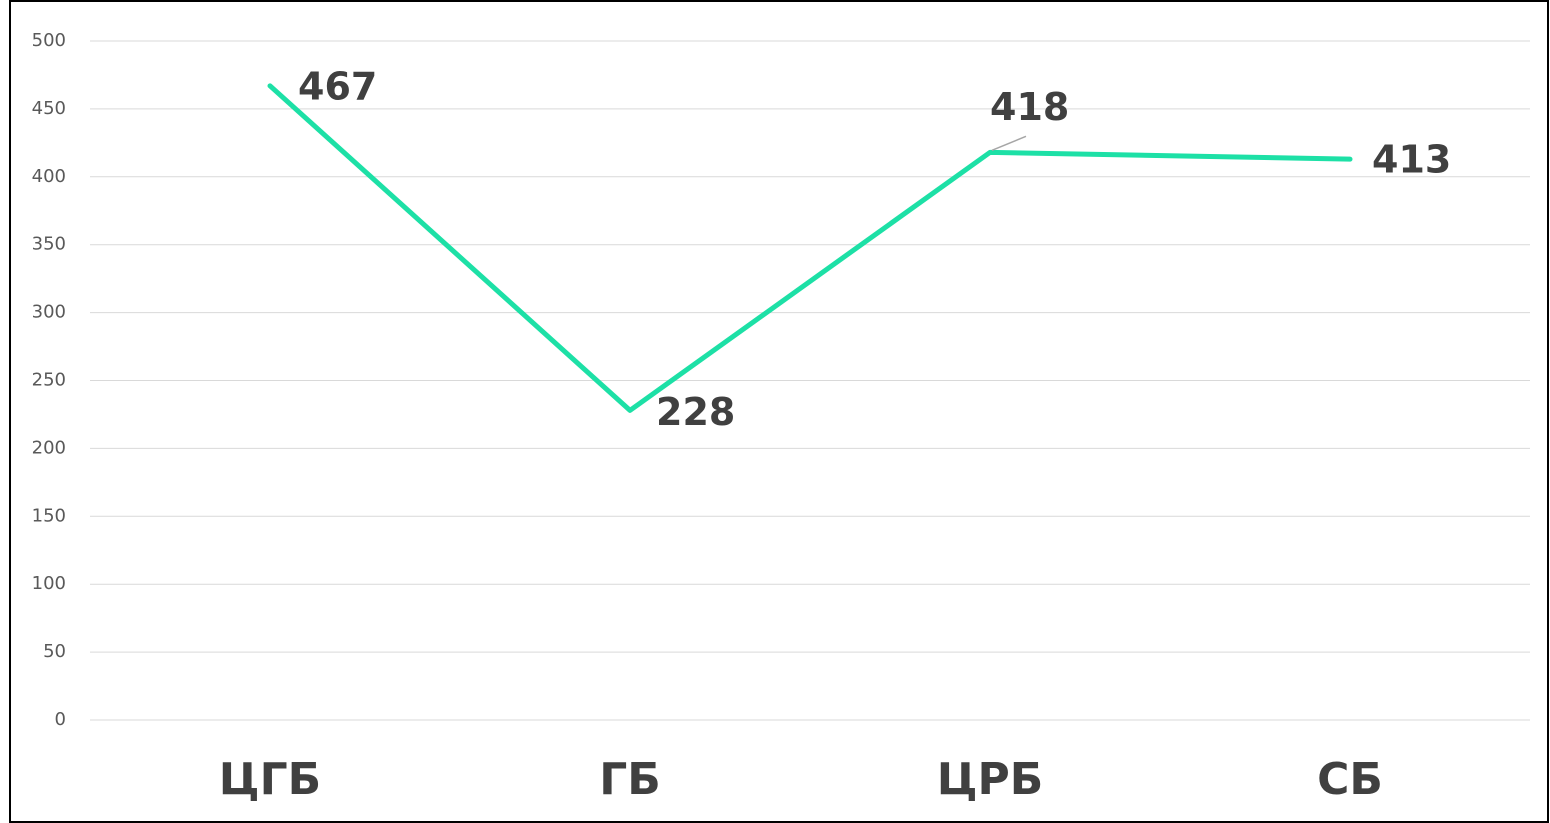 The image size is (1550, 823). Describe the element at coordinates (270, 779) in the screenshot. I see `x-tick-label: ЦГБ` at that location.